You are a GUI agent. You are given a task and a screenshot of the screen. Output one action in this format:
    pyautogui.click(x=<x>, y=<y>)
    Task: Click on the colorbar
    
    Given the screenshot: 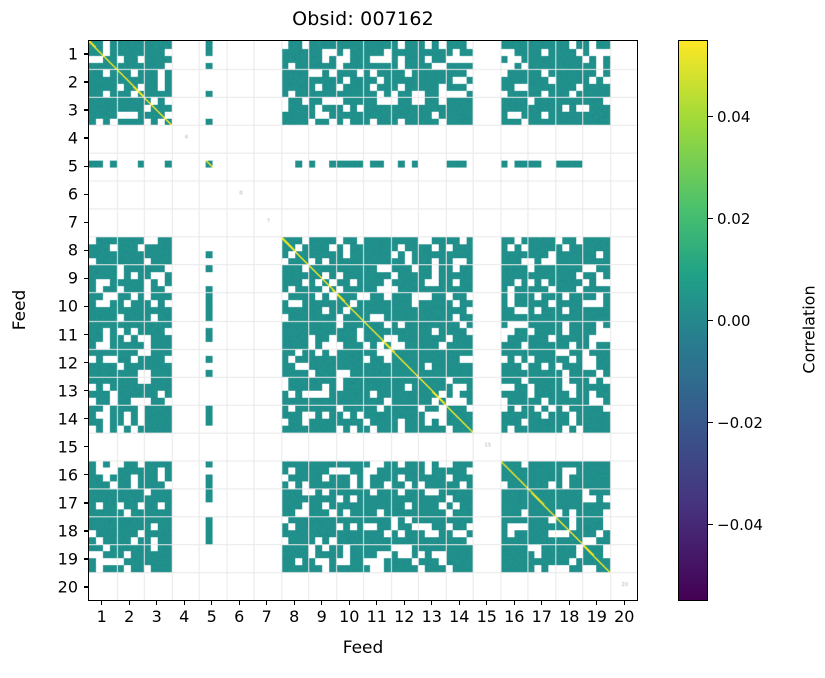 What is the action you would take?
    pyautogui.click(x=693, y=320)
    